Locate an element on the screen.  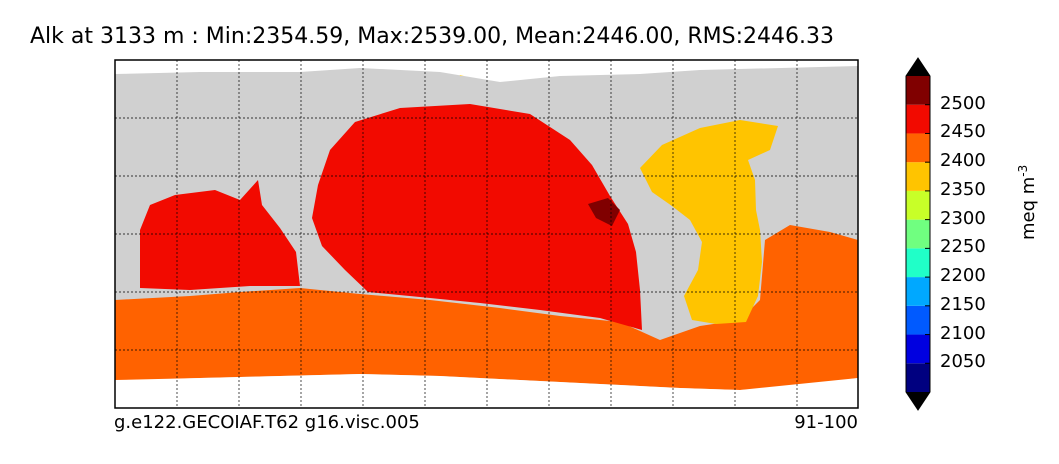
colorbar-tick-label: 2400 is located at coordinates (963, 161).